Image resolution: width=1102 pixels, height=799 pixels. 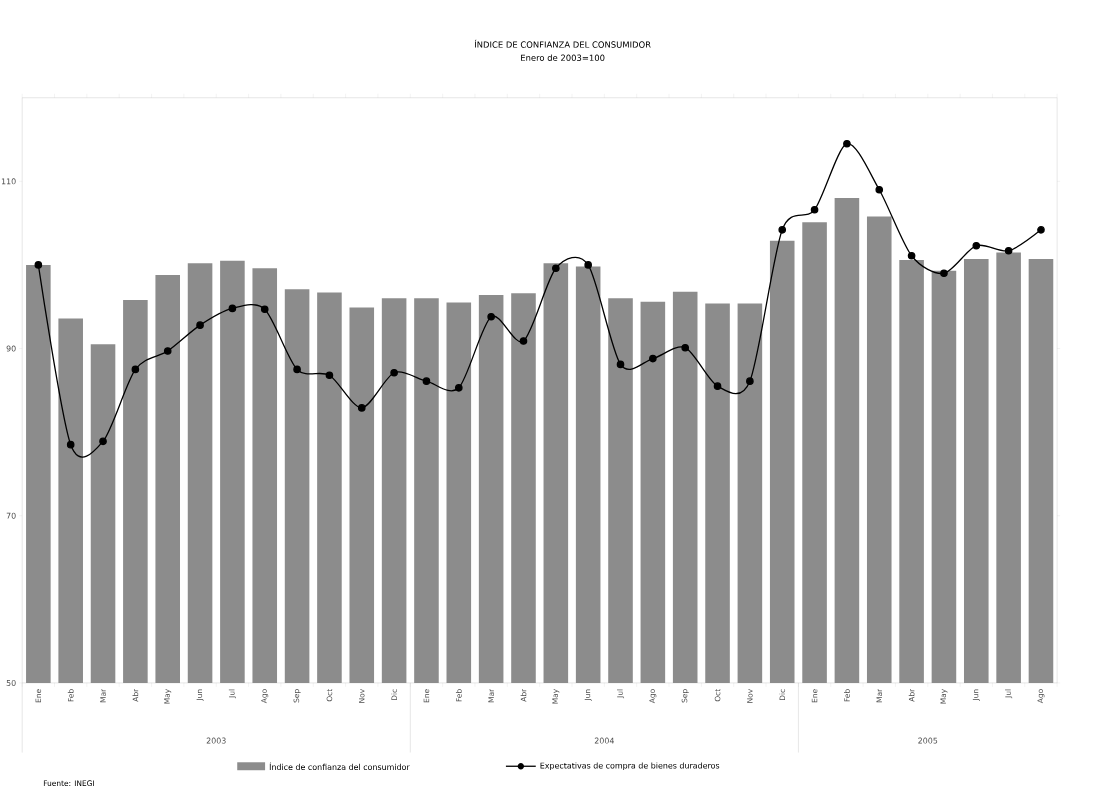 What do you see at coordinates (562, 43) in the screenshot?
I see `chart-title: ÍNDICE DE CONFIANZA DEL CONSUMIDOR` at bounding box center [562, 43].